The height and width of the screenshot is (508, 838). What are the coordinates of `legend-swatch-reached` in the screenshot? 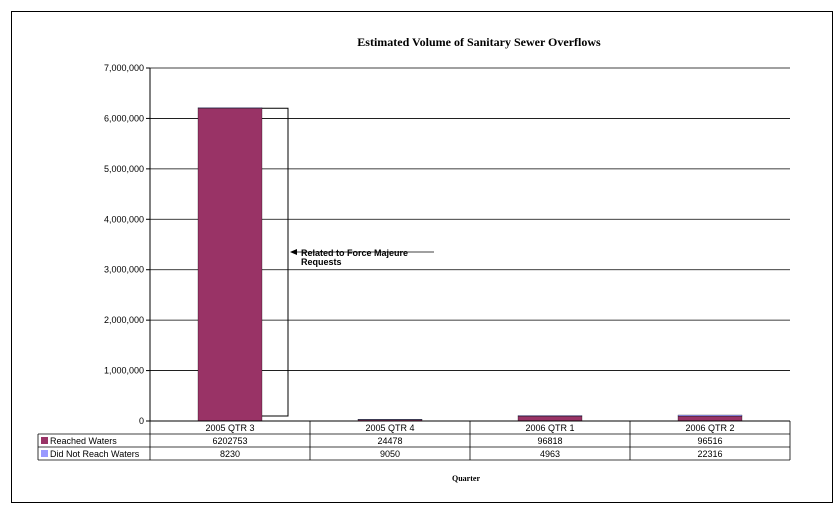 It's located at (44, 440).